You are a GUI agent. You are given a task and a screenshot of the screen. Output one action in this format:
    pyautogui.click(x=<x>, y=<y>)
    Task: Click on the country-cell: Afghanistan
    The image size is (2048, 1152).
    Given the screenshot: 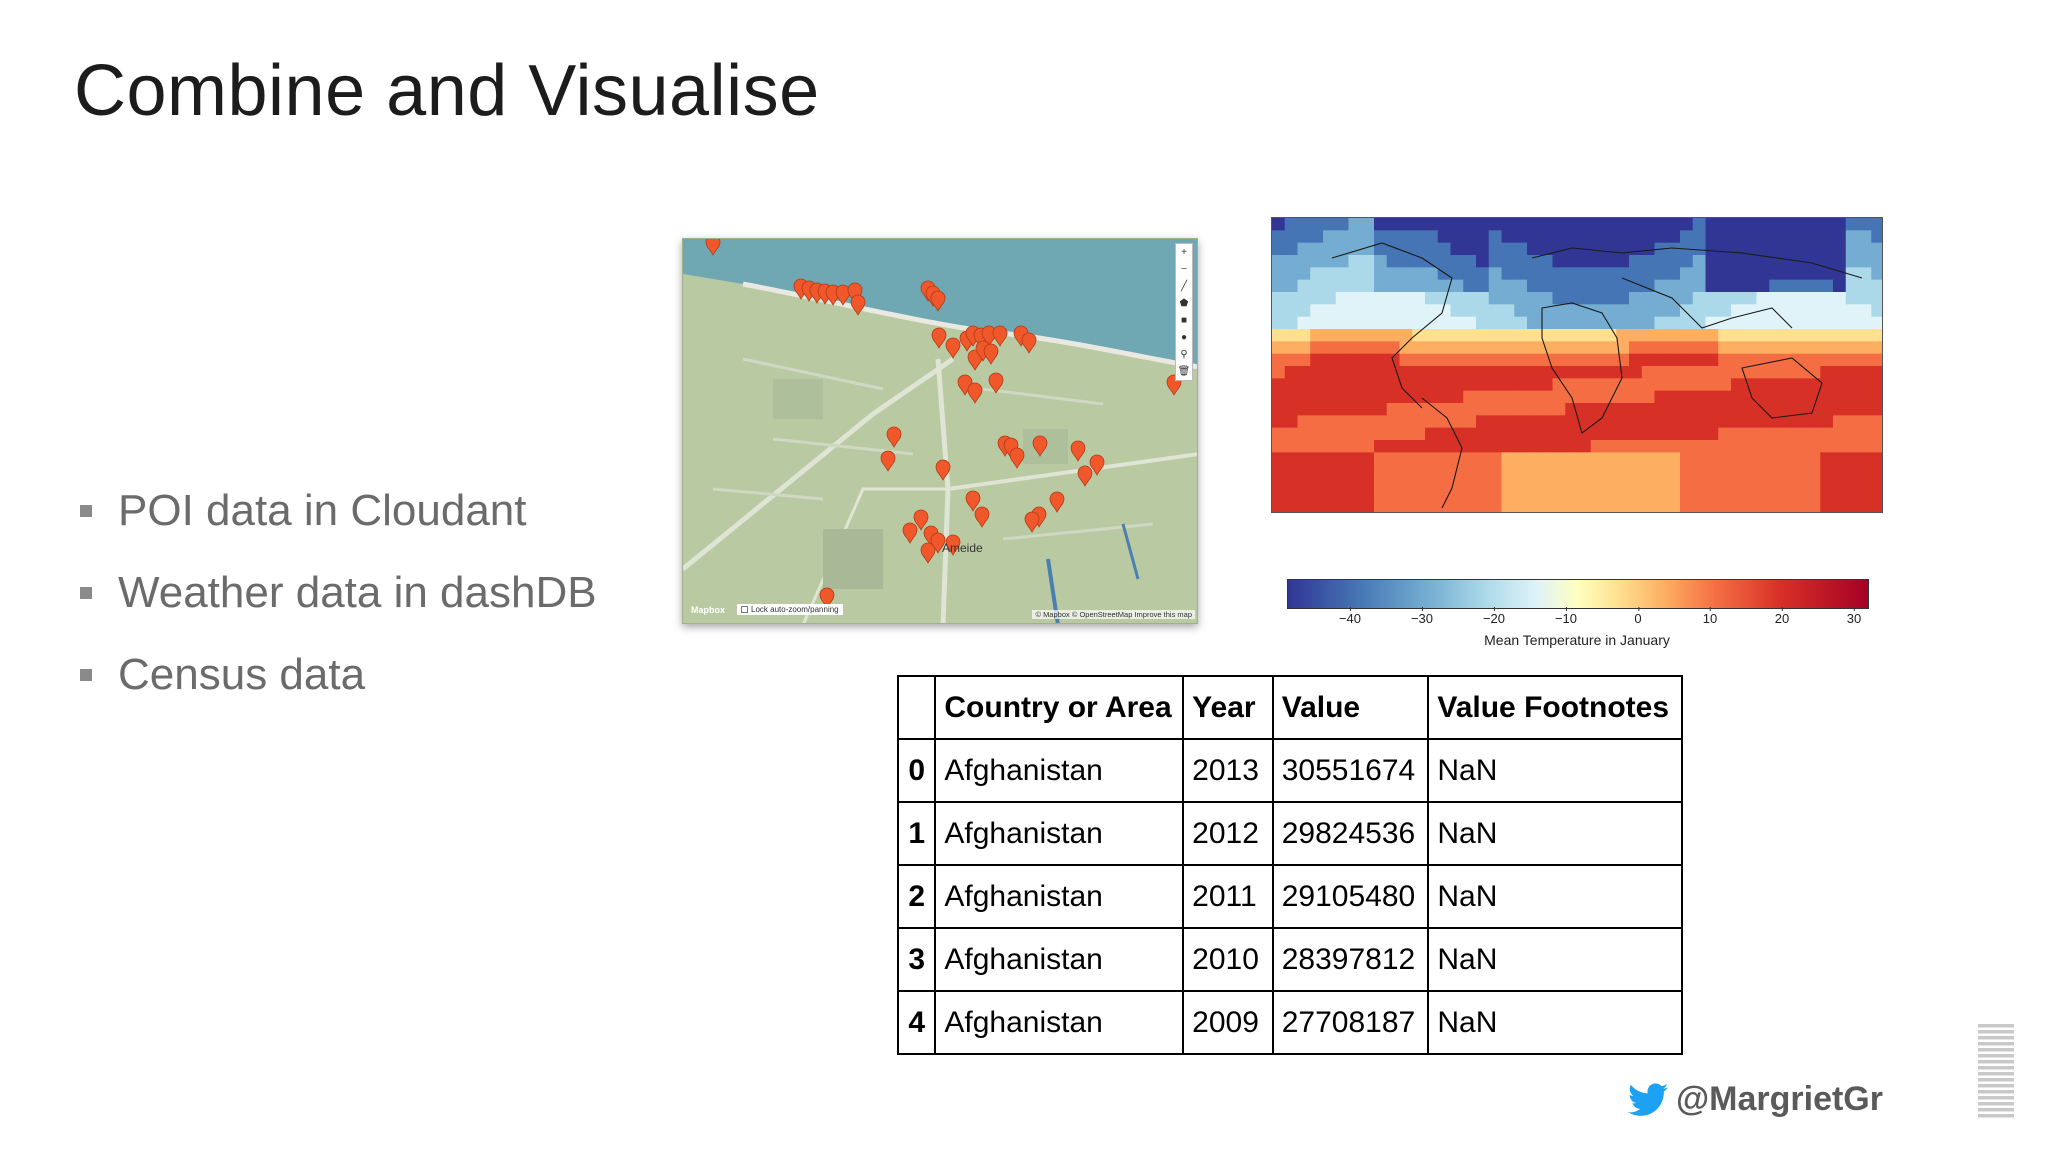 What is the action you would take?
    pyautogui.click(x=1059, y=833)
    